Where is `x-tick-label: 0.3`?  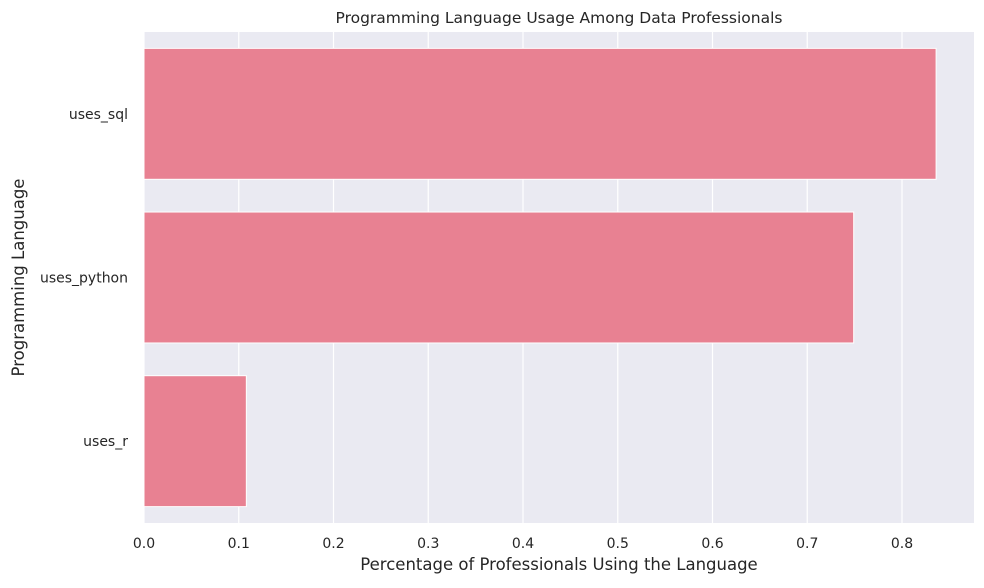
x-tick-label: 0.3 is located at coordinates (428, 544).